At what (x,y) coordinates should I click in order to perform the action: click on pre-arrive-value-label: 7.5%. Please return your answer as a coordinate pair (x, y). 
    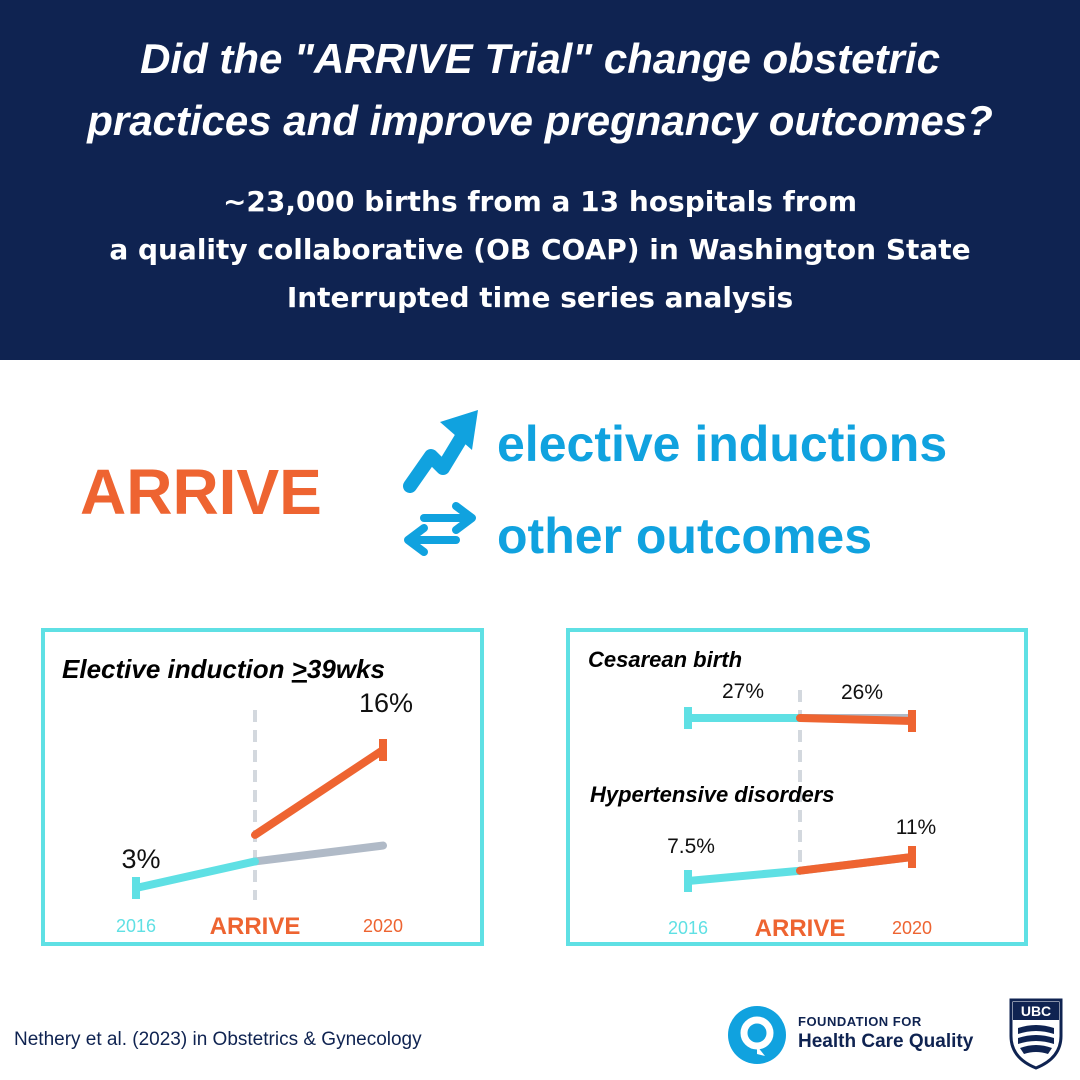
    Looking at the image, I should click on (691, 846).